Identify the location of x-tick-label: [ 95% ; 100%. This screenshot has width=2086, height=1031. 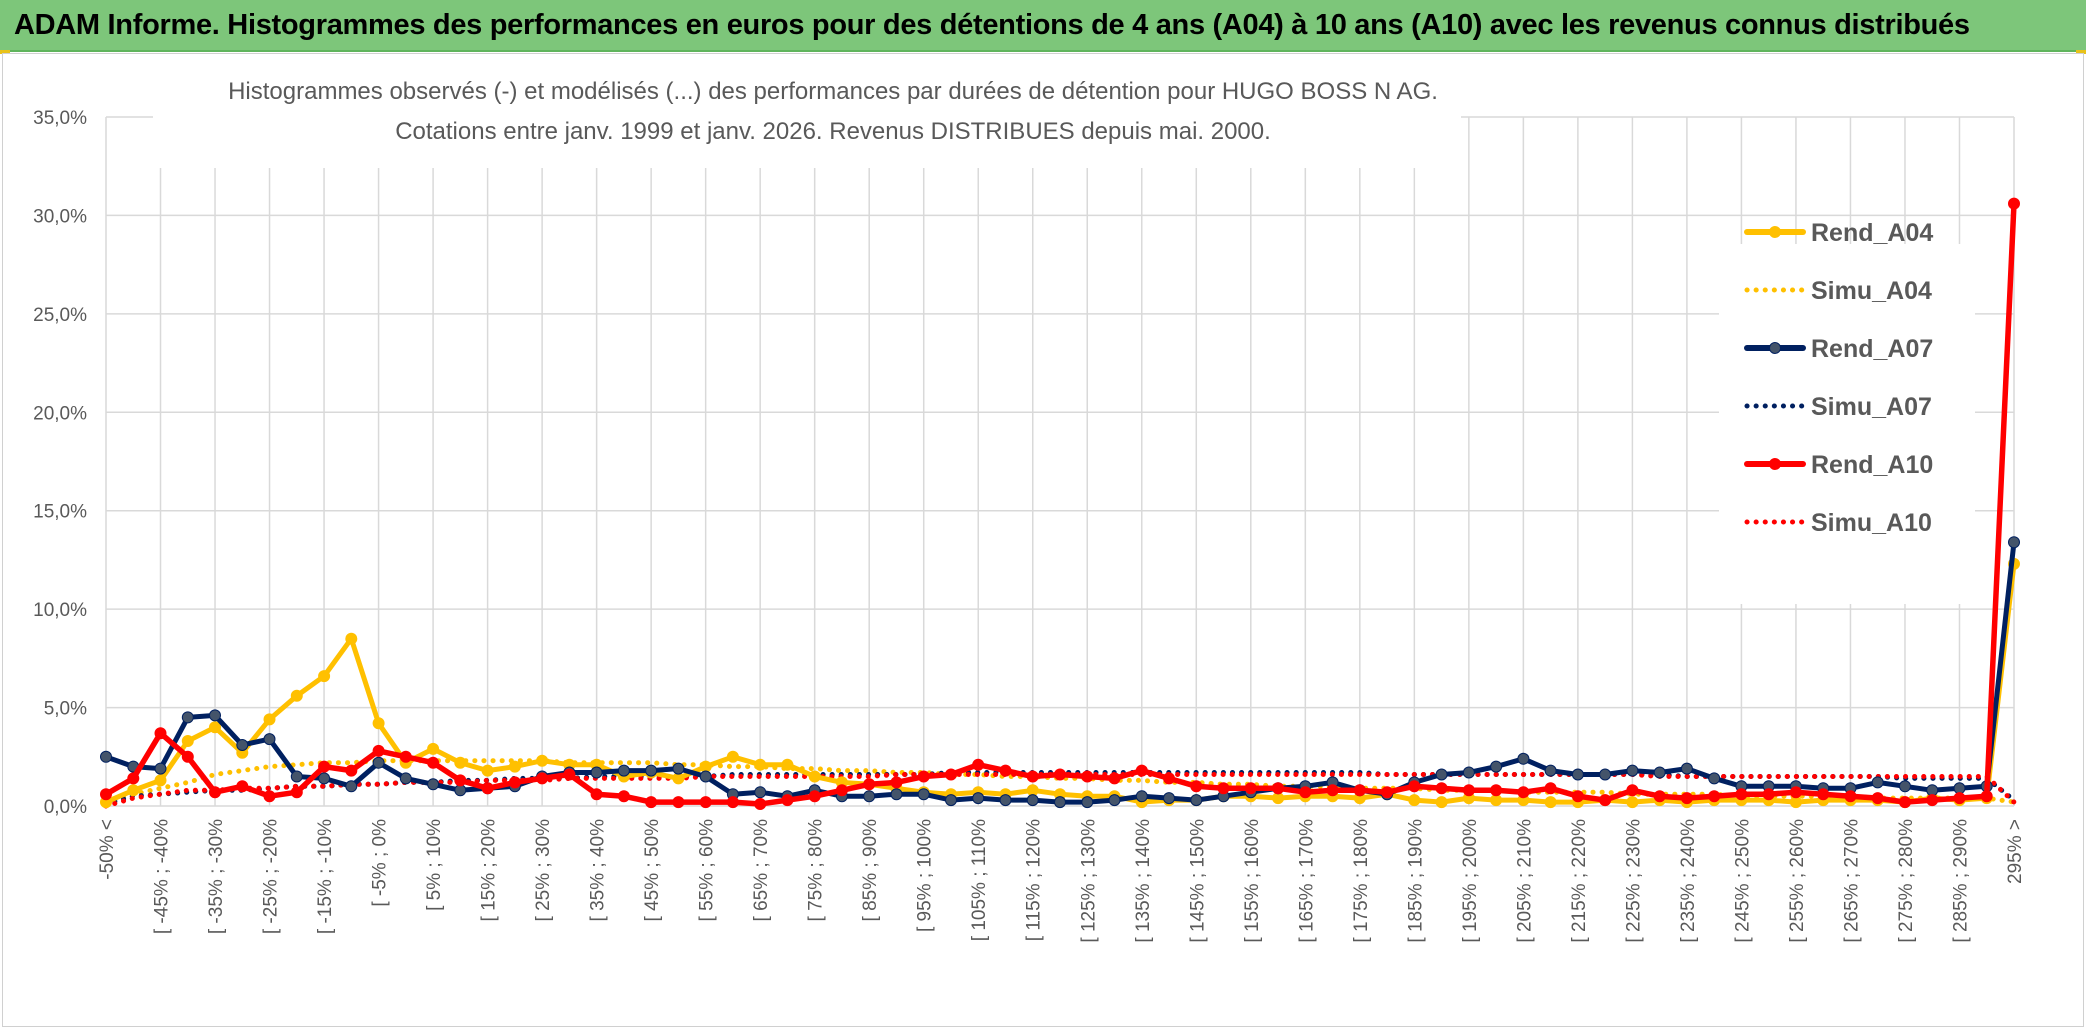
(925, 875).